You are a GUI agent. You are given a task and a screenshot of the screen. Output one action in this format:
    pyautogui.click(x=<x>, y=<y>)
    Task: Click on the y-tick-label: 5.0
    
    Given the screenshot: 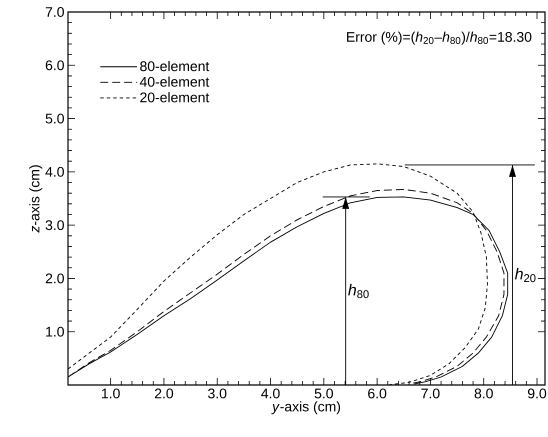 What is the action you would take?
    pyautogui.click(x=55, y=119)
    